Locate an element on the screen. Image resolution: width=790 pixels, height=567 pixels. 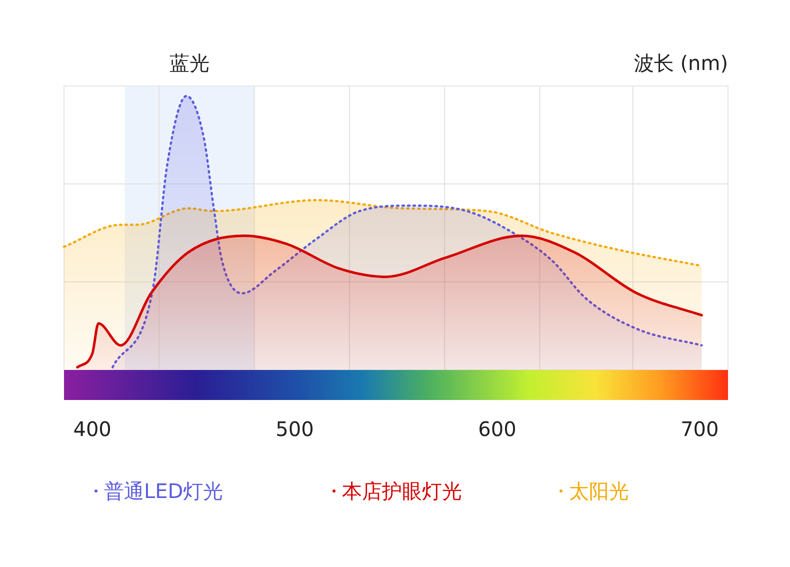
x-tick-label: 400 is located at coordinates (92, 429).